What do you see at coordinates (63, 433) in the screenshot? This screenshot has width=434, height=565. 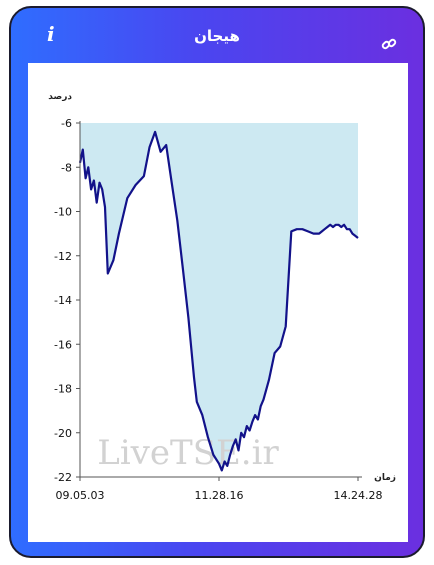 I see `y-tick-label: -20` at bounding box center [63, 433].